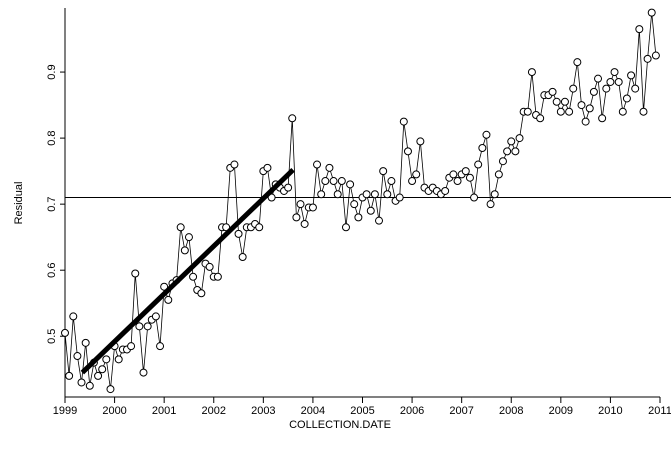  What do you see at coordinates (561, 411) in the screenshot?
I see `x-tick-label: 2009` at bounding box center [561, 411].